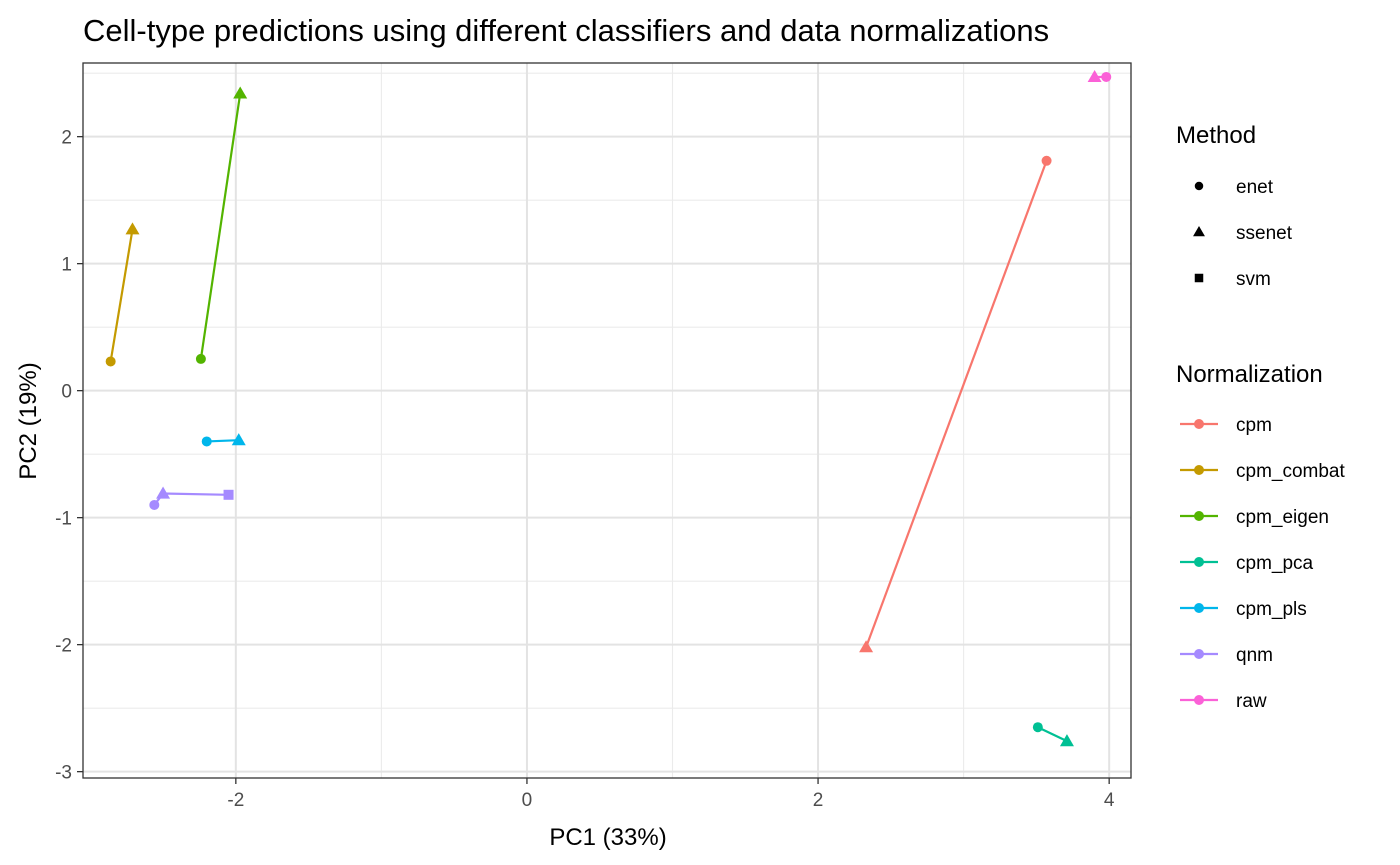 The height and width of the screenshot is (865, 1400). I want to click on point-raw-enet, so click(1106, 76).